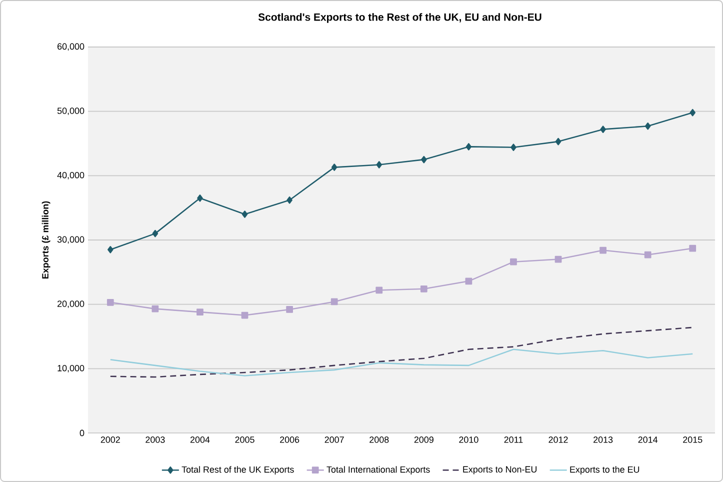  I want to click on legend-label: Exports to the EU, so click(605, 470).